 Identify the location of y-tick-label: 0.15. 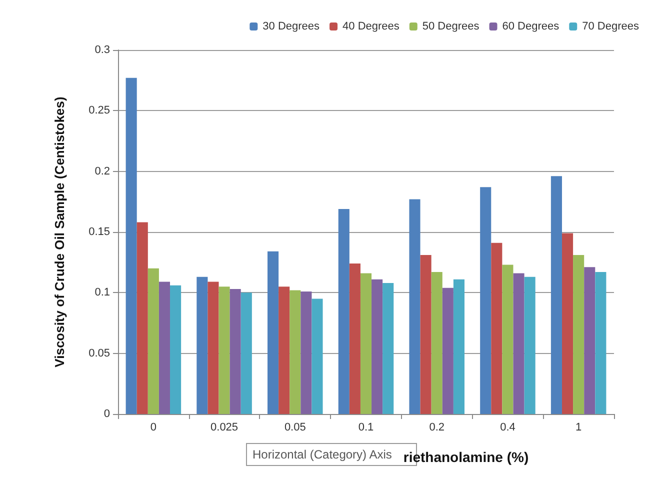
(99, 232).